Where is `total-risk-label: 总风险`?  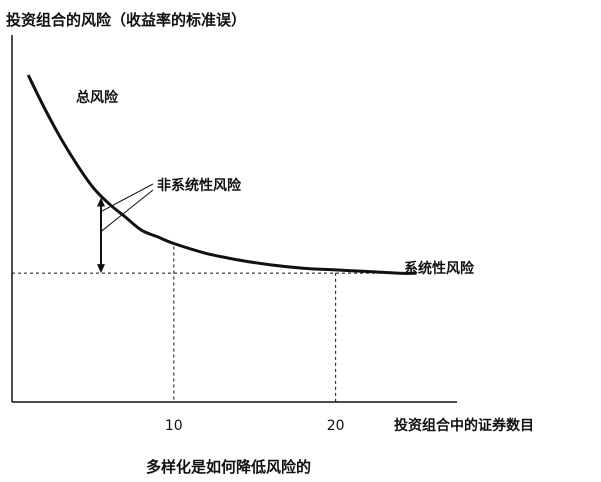 total-risk-label: 总风险 is located at coordinates (97, 97).